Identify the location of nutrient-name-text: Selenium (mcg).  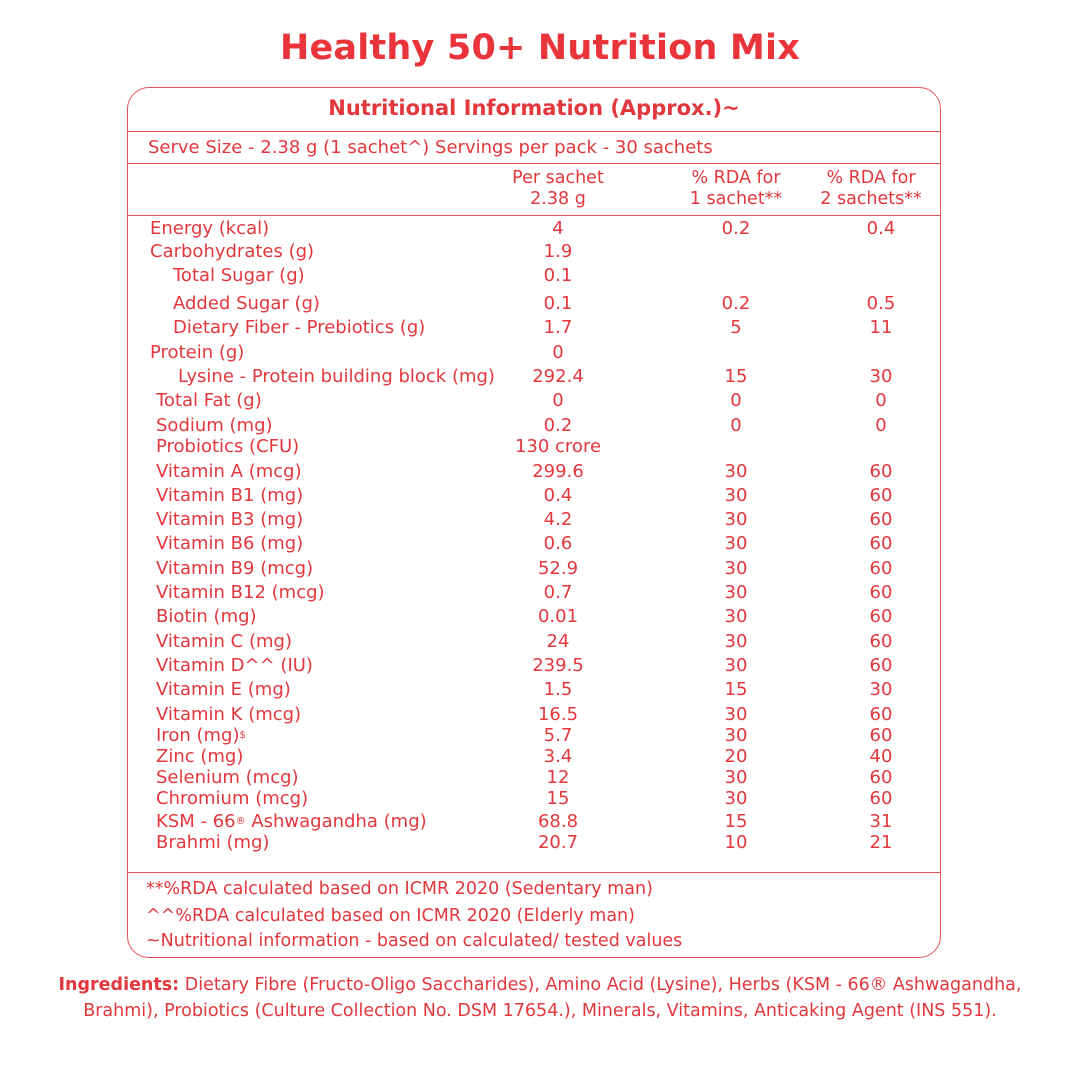
(227, 777).